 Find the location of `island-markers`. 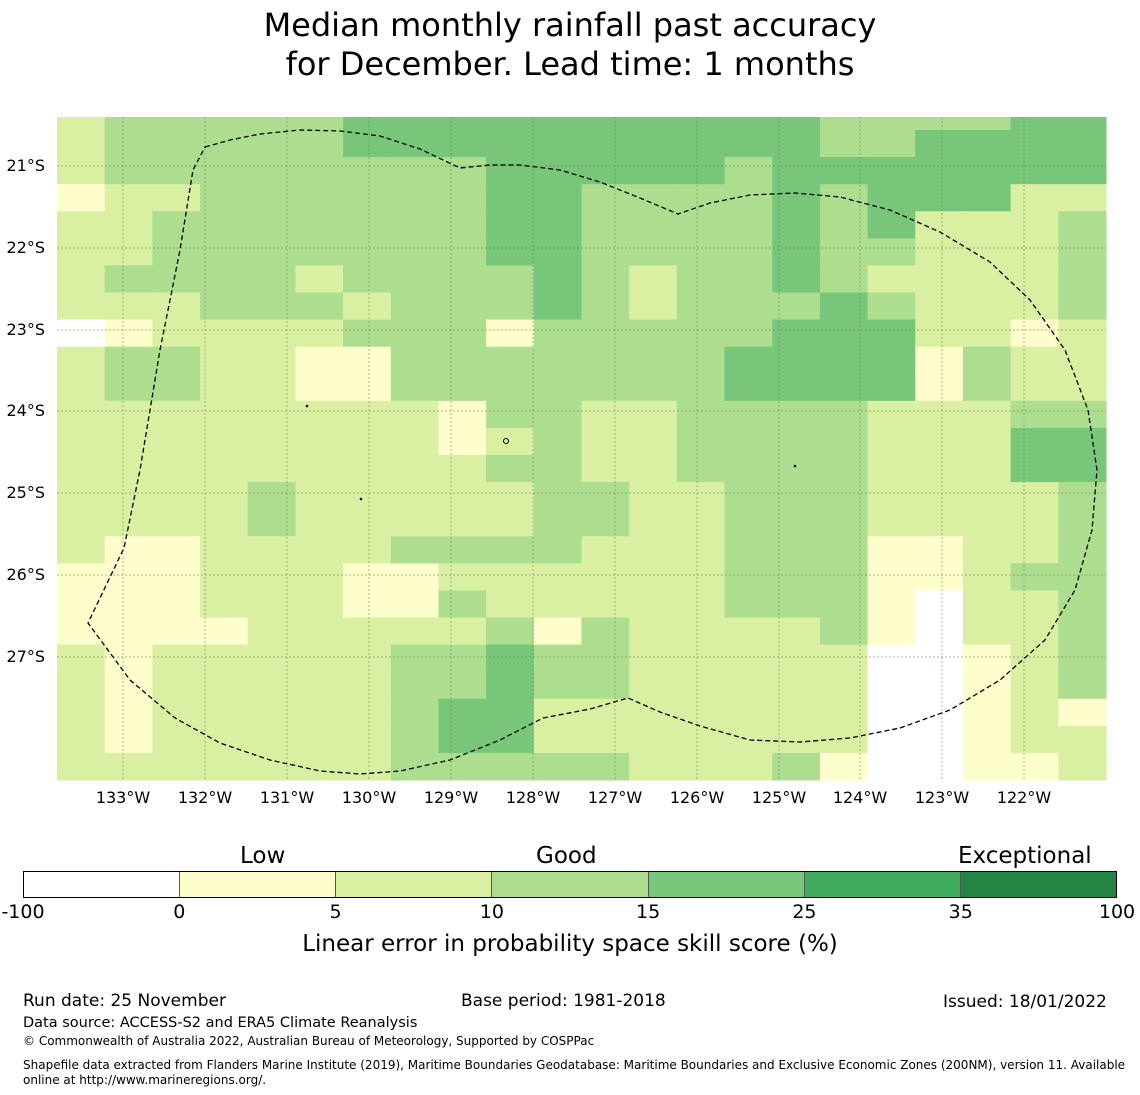

island-markers is located at coordinates (551, 452).